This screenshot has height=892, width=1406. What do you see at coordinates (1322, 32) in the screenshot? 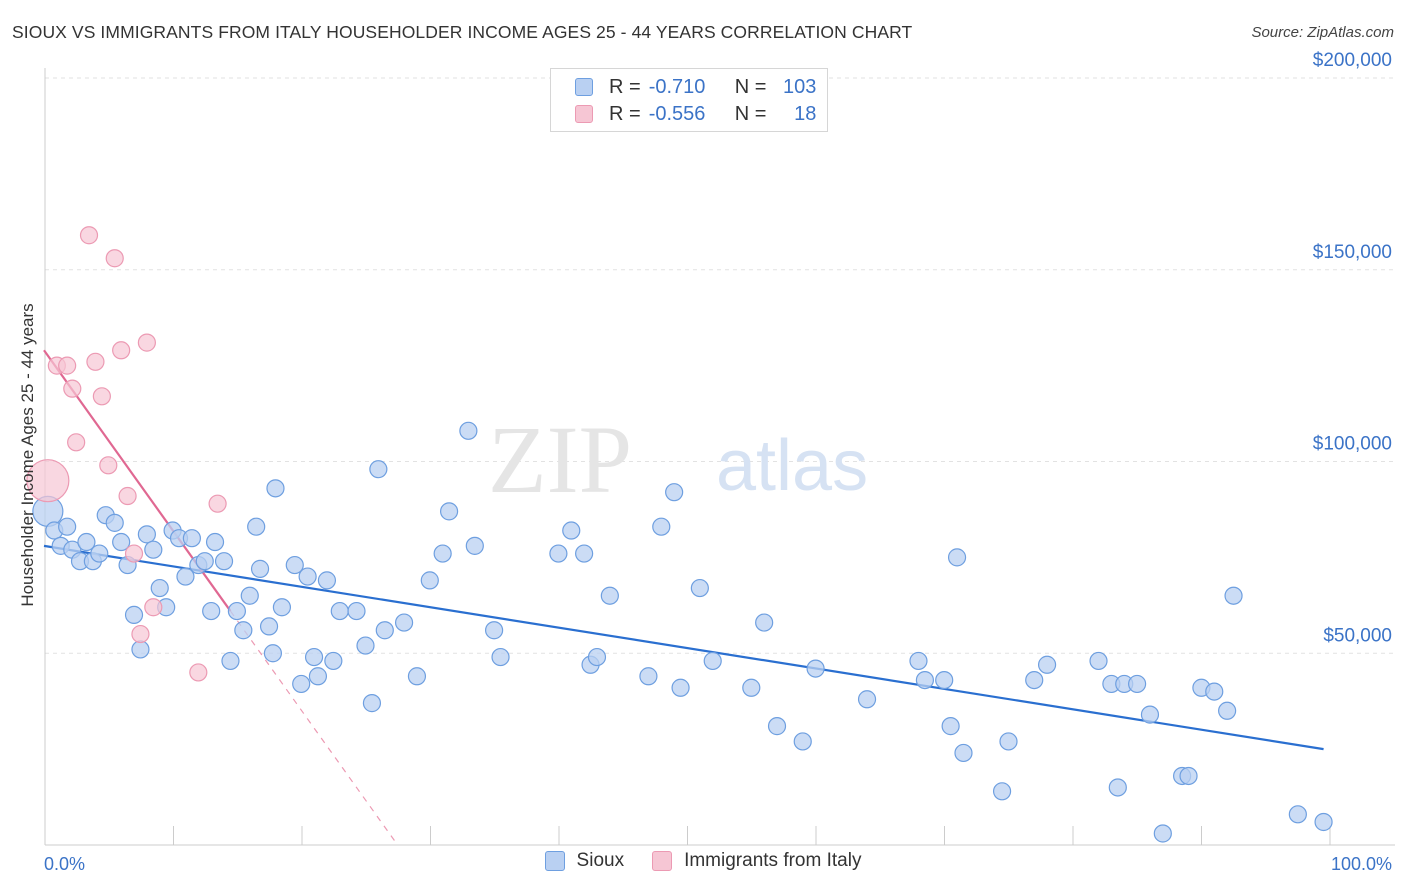
I see `source-label: Source: ZipAtlas.com` at bounding box center [1322, 32].